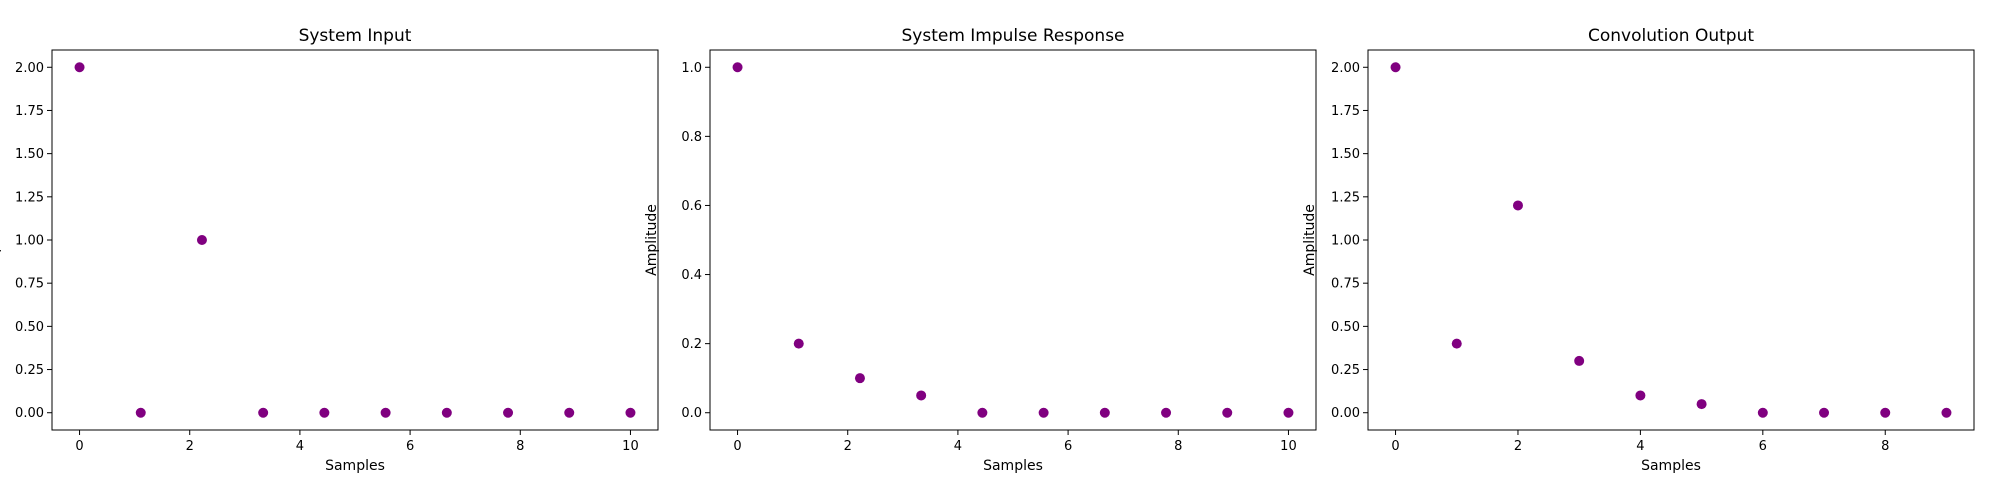 The width and height of the screenshot is (2000, 500). What do you see at coordinates (691, 137) in the screenshot?
I see `y-tick-label: 0.8` at bounding box center [691, 137].